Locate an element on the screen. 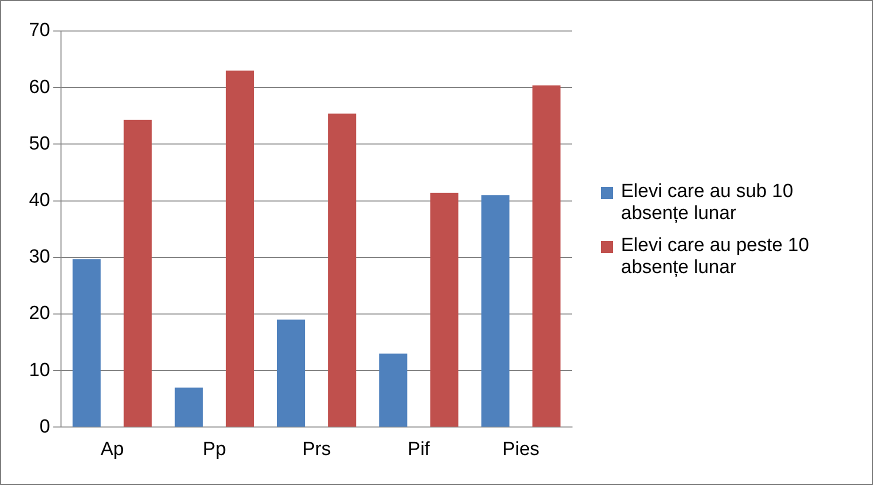 The image size is (873, 485). legend-label: Elevi care au peste 10 absențe lunar is located at coordinates (715, 257).